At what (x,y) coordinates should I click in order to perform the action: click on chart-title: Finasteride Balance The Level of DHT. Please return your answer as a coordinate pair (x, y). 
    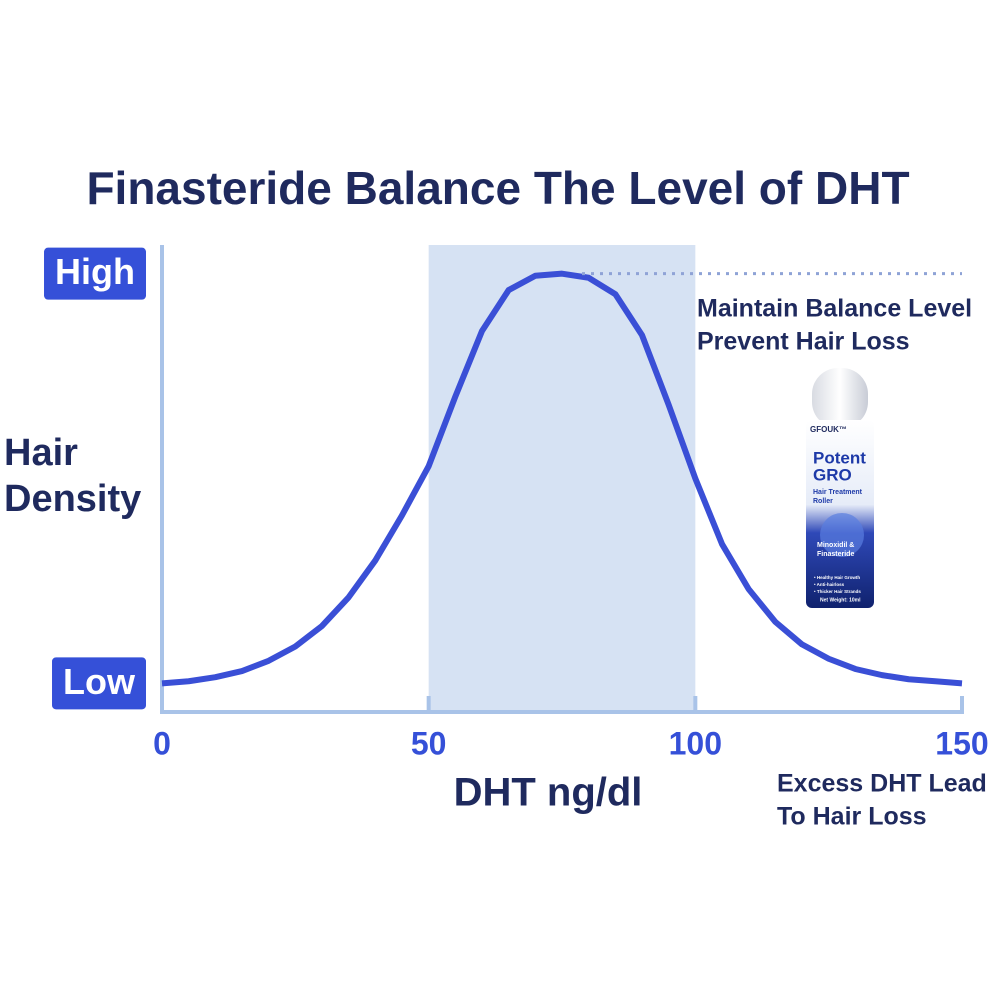
    Looking at the image, I should click on (497, 188).